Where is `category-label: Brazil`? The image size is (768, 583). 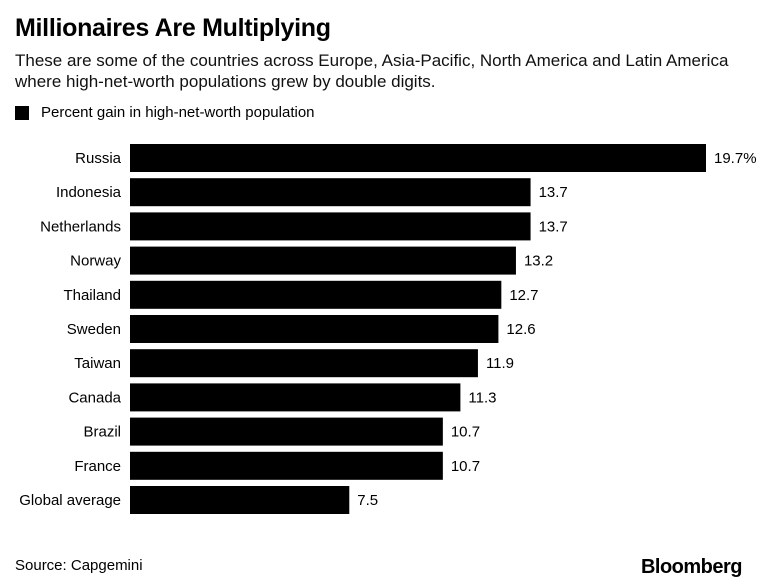 category-label: Brazil is located at coordinates (102, 432).